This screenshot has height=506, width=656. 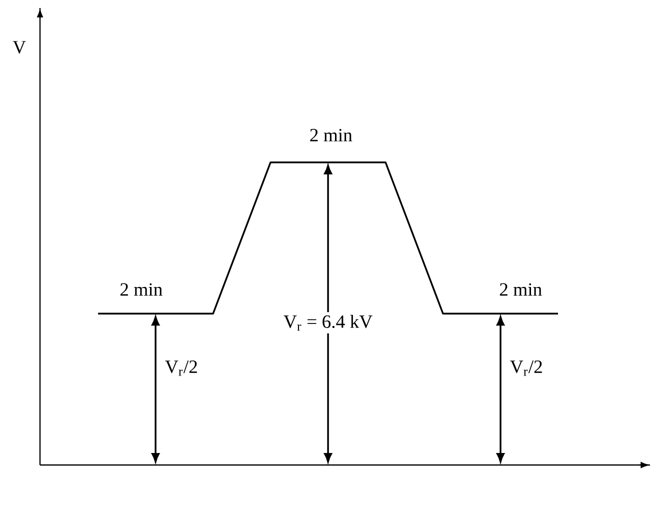 I want to click on annotation: V$_{r}$ = 6.4 kV, so click(x=328, y=322).